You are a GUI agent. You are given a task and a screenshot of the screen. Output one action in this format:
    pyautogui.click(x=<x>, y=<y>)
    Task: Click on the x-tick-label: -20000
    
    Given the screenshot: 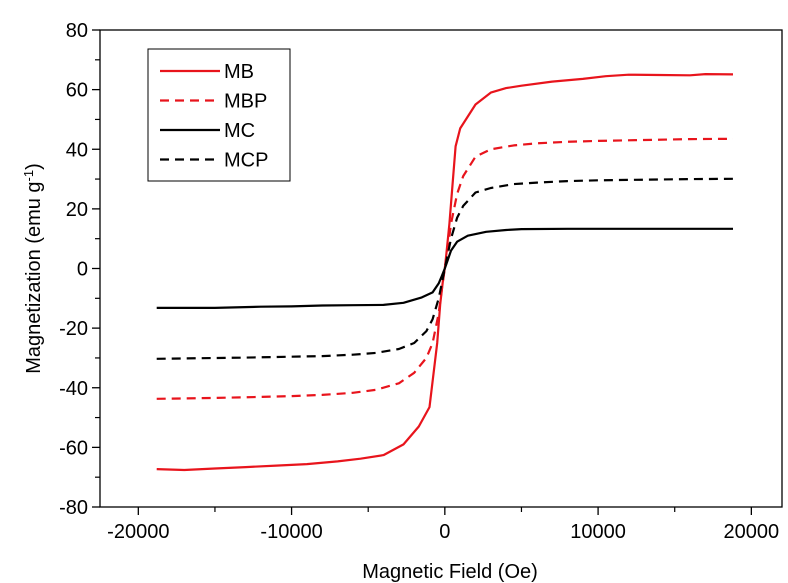 What is the action you would take?
    pyautogui.click(x=138, y=532)
    